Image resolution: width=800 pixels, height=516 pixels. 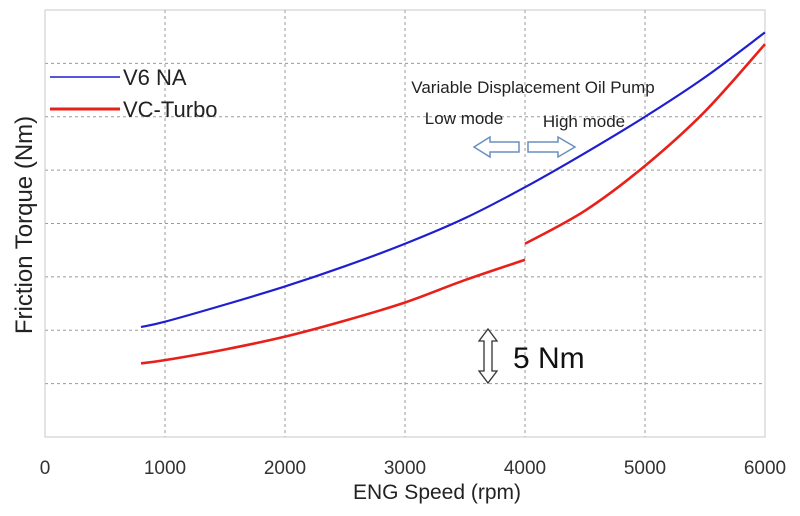 What do you see at coordinates (464, 118) in the screenshot?
I see `low-mode-label: Low mode` at bounding box center [464, 118].